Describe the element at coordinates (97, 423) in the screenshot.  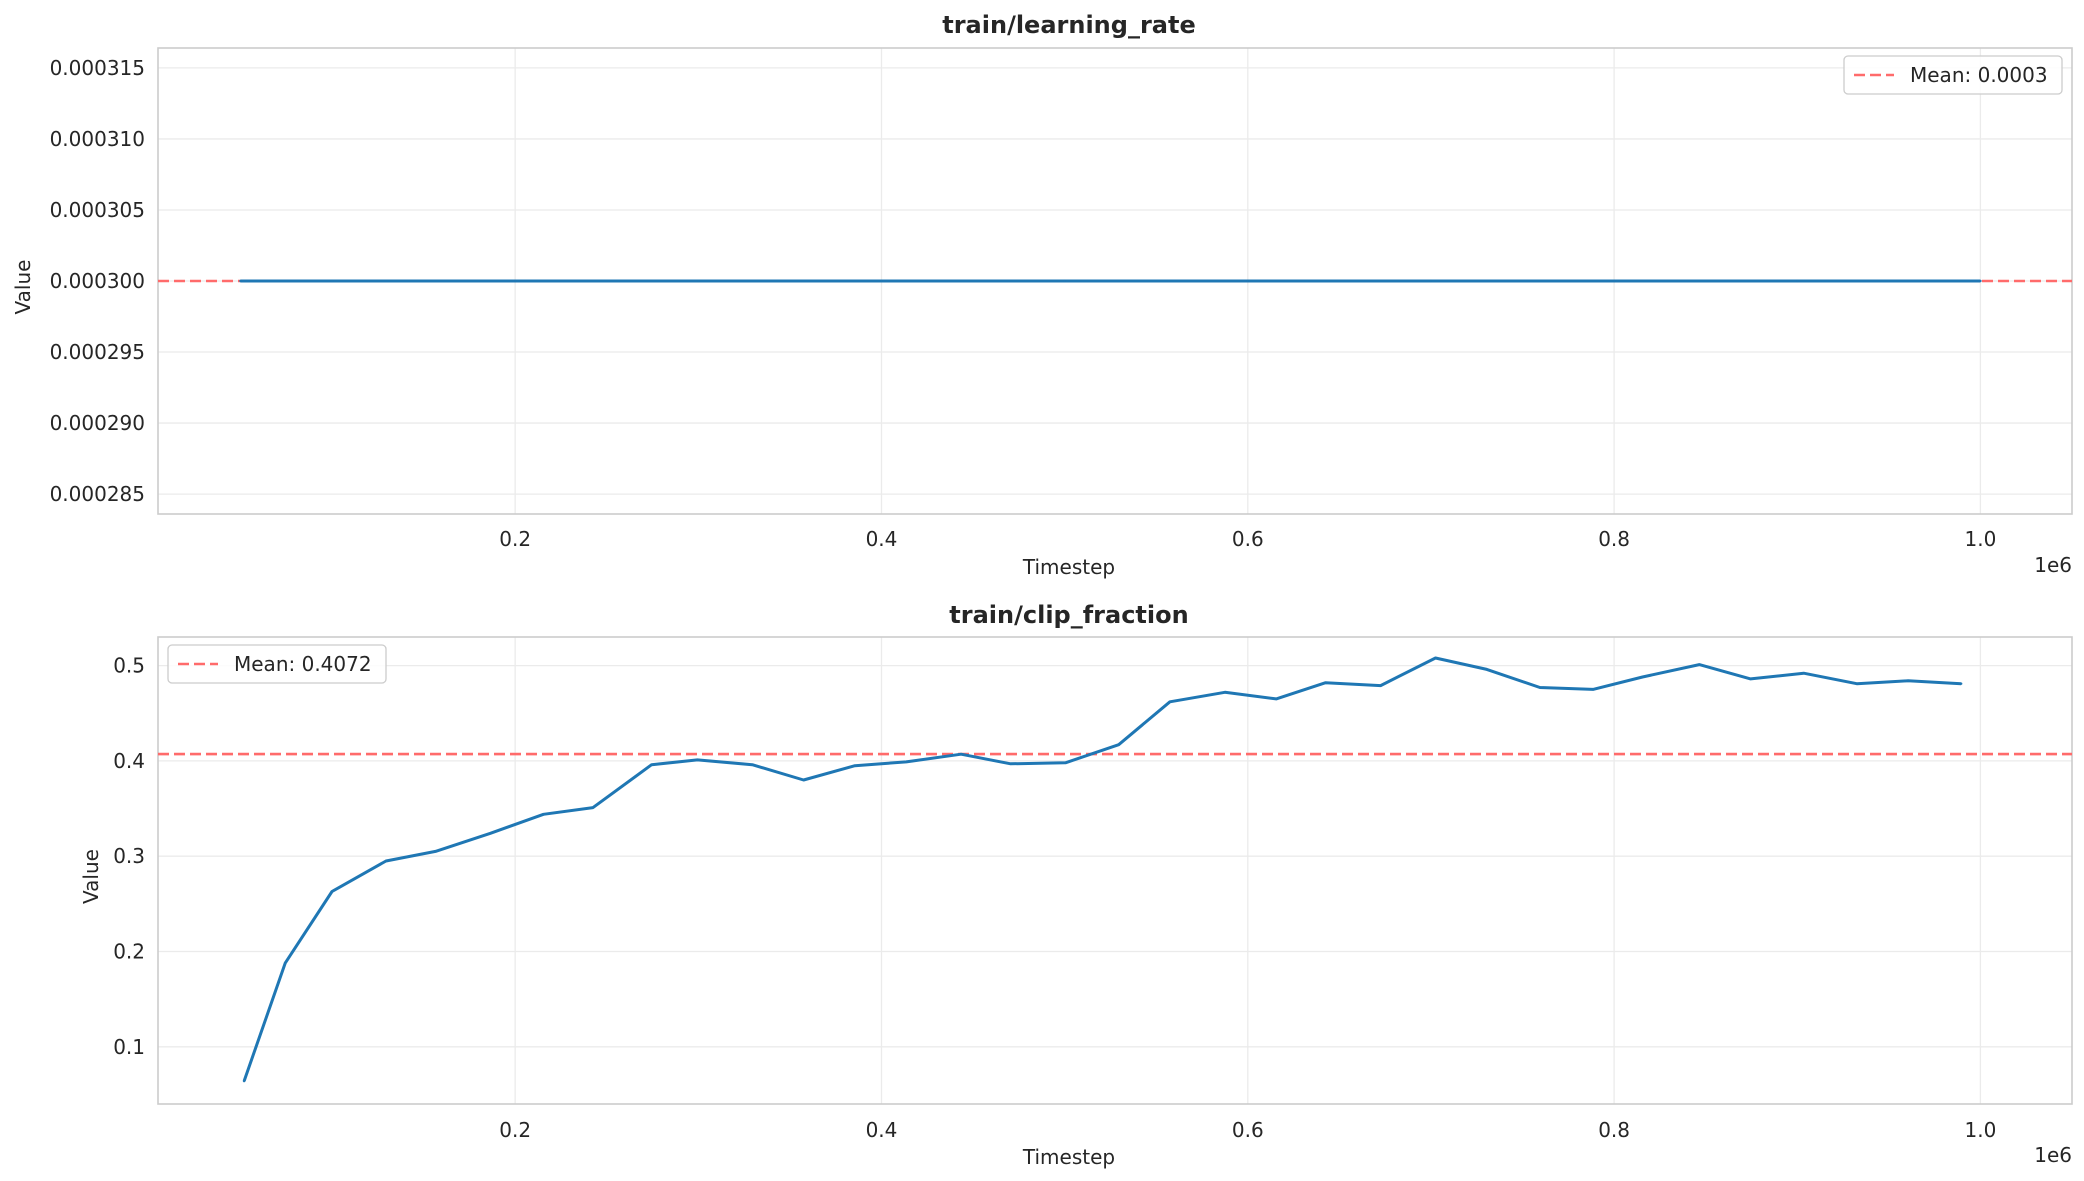
I see `y-tick-label: 0.000290` at that location.